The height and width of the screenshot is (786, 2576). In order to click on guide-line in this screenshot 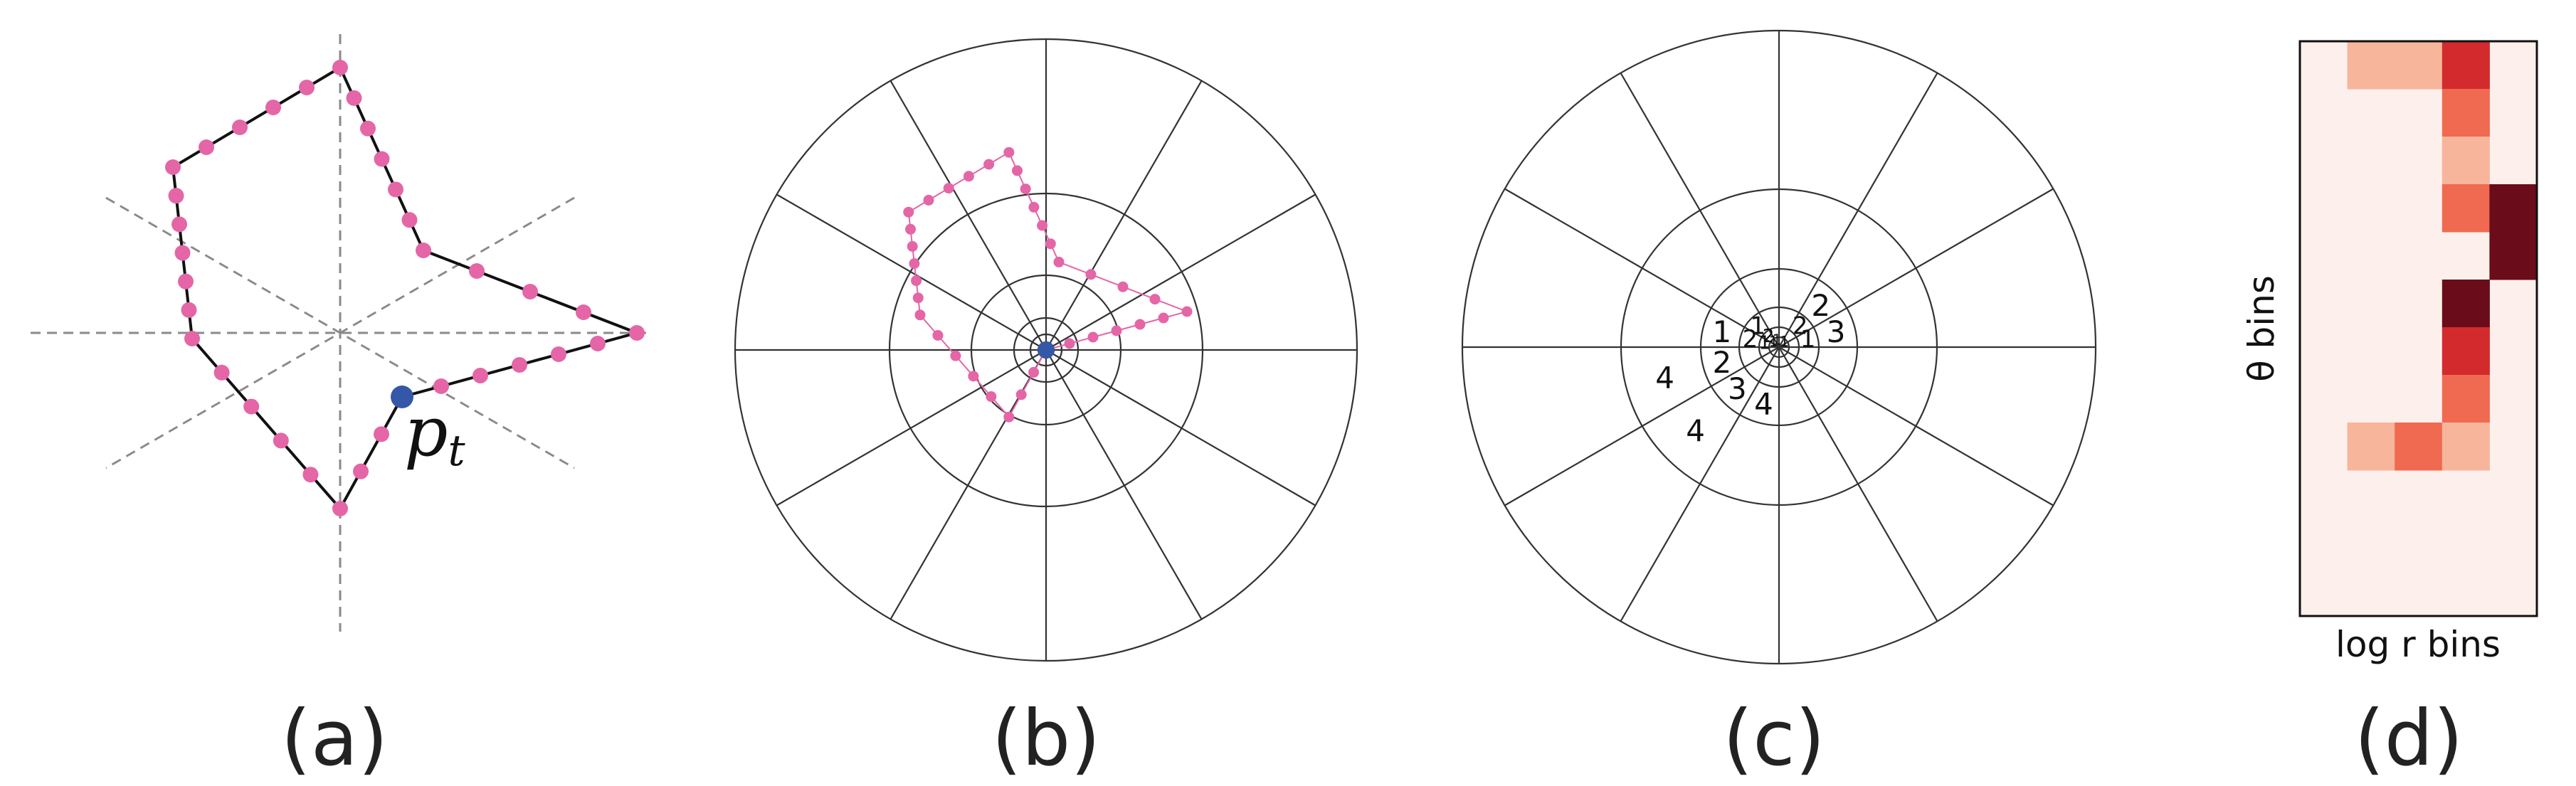, I will do `click(340, 332)`.